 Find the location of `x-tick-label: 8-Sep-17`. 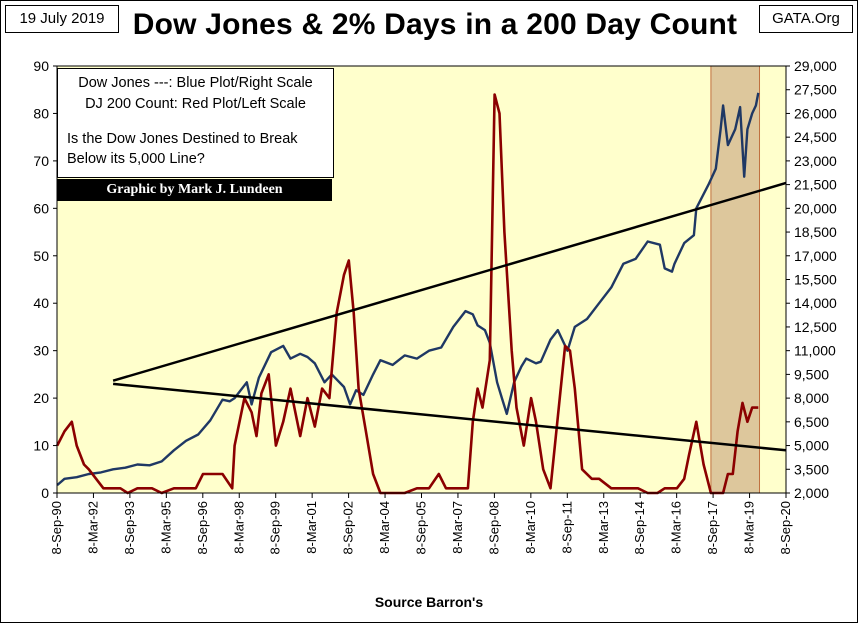

x-tick-label: 8-Sep-17 is located at coordinates (712, 527).